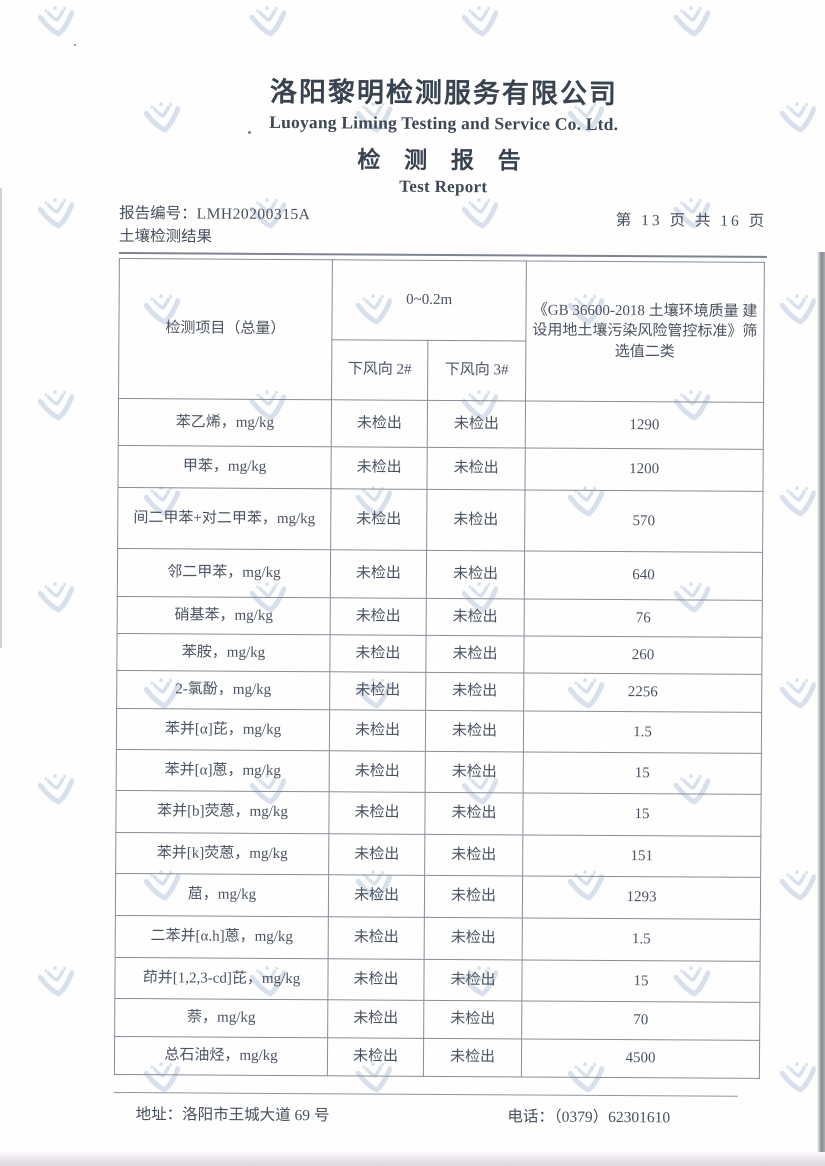  I want to click on cell-limit: 640, so click(643, 575).